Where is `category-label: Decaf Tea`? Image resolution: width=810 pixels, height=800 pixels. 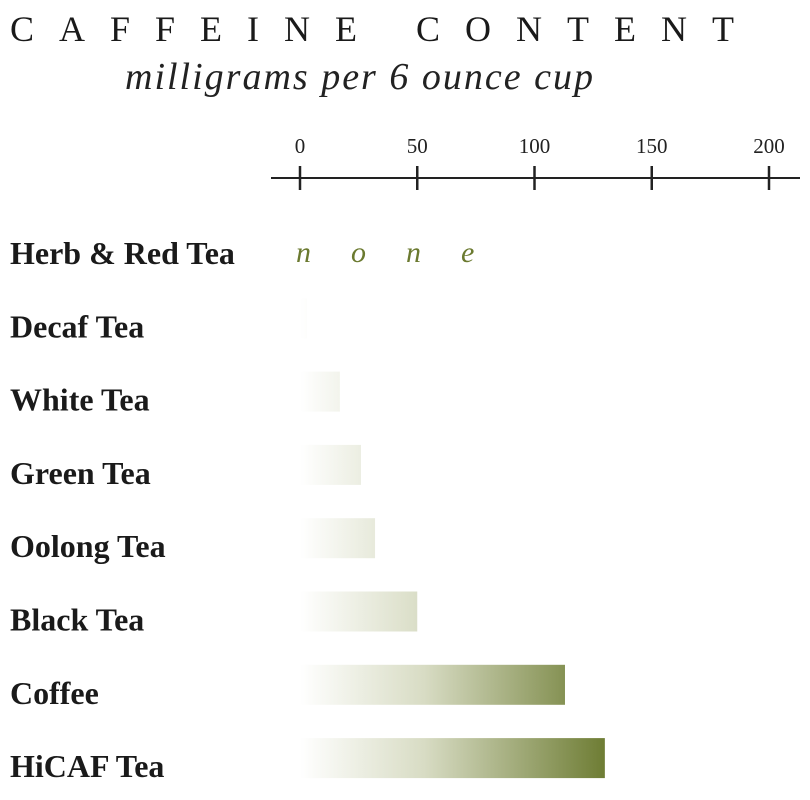 category-label: Decaf Tea is located at coordinates (77, 326).